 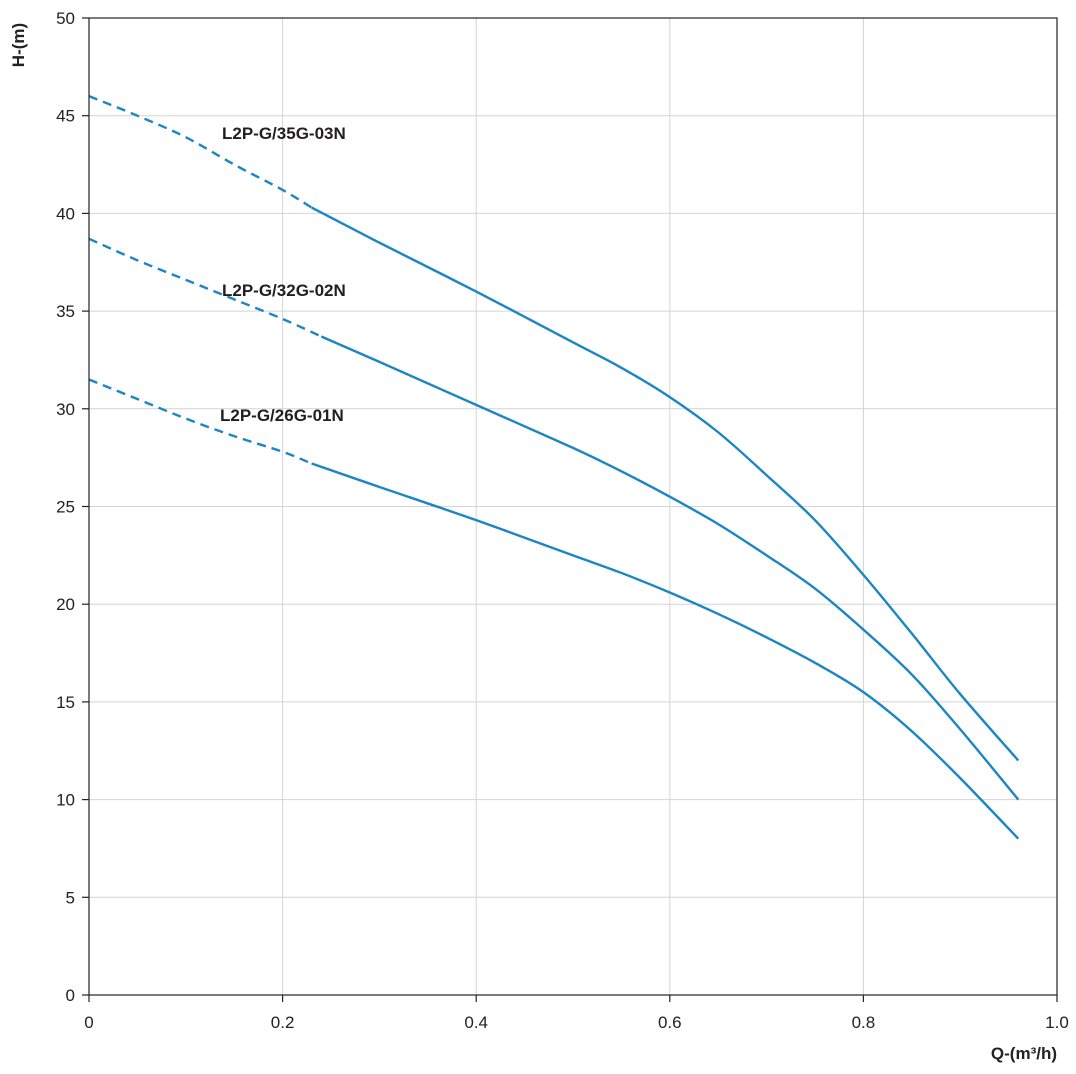 What do you see at coordinates (18, 45) in the screenshot?
I see `y-axis-title: H-(m)` at bounding box center [18, 45].